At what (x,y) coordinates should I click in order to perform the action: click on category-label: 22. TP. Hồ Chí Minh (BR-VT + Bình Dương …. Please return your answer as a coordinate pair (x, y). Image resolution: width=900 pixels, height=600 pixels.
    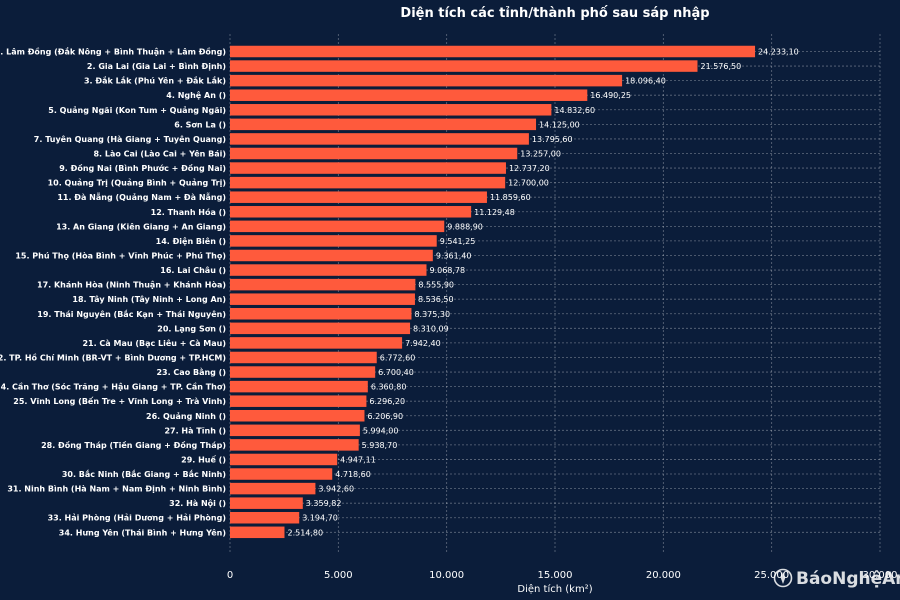
    Looking at the image, I should click on (113, 357).